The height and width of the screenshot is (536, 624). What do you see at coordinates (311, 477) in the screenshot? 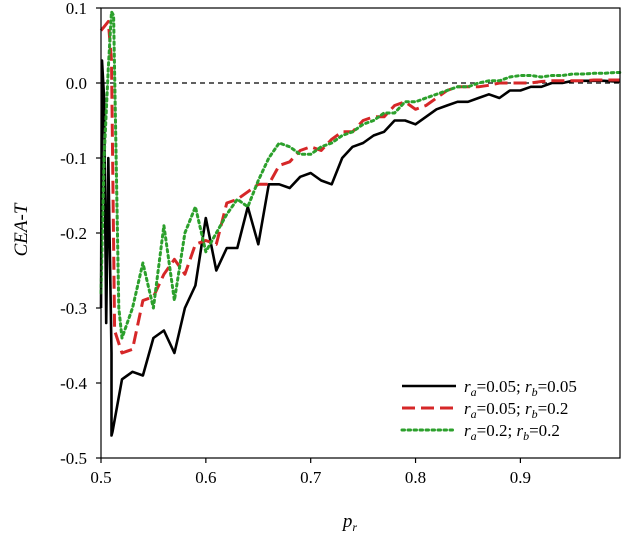
I see `x-tick-label: 0.7` at bounding box center [311, 477].